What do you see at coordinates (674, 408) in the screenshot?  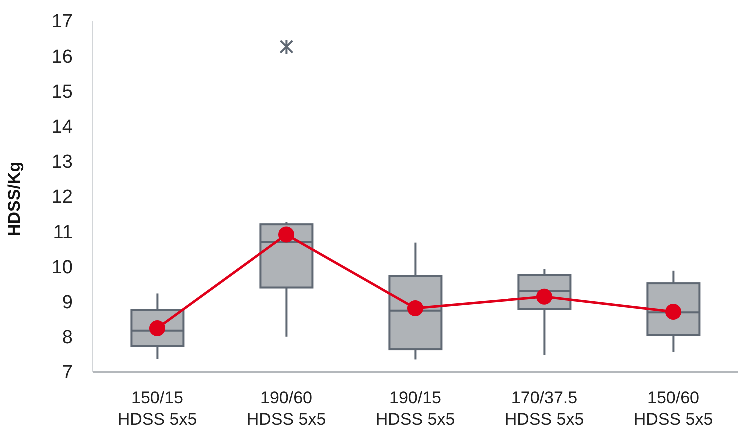 I see `x-tick-label: 150/60 HDSS 5x5` at bounding box center [674, 408].